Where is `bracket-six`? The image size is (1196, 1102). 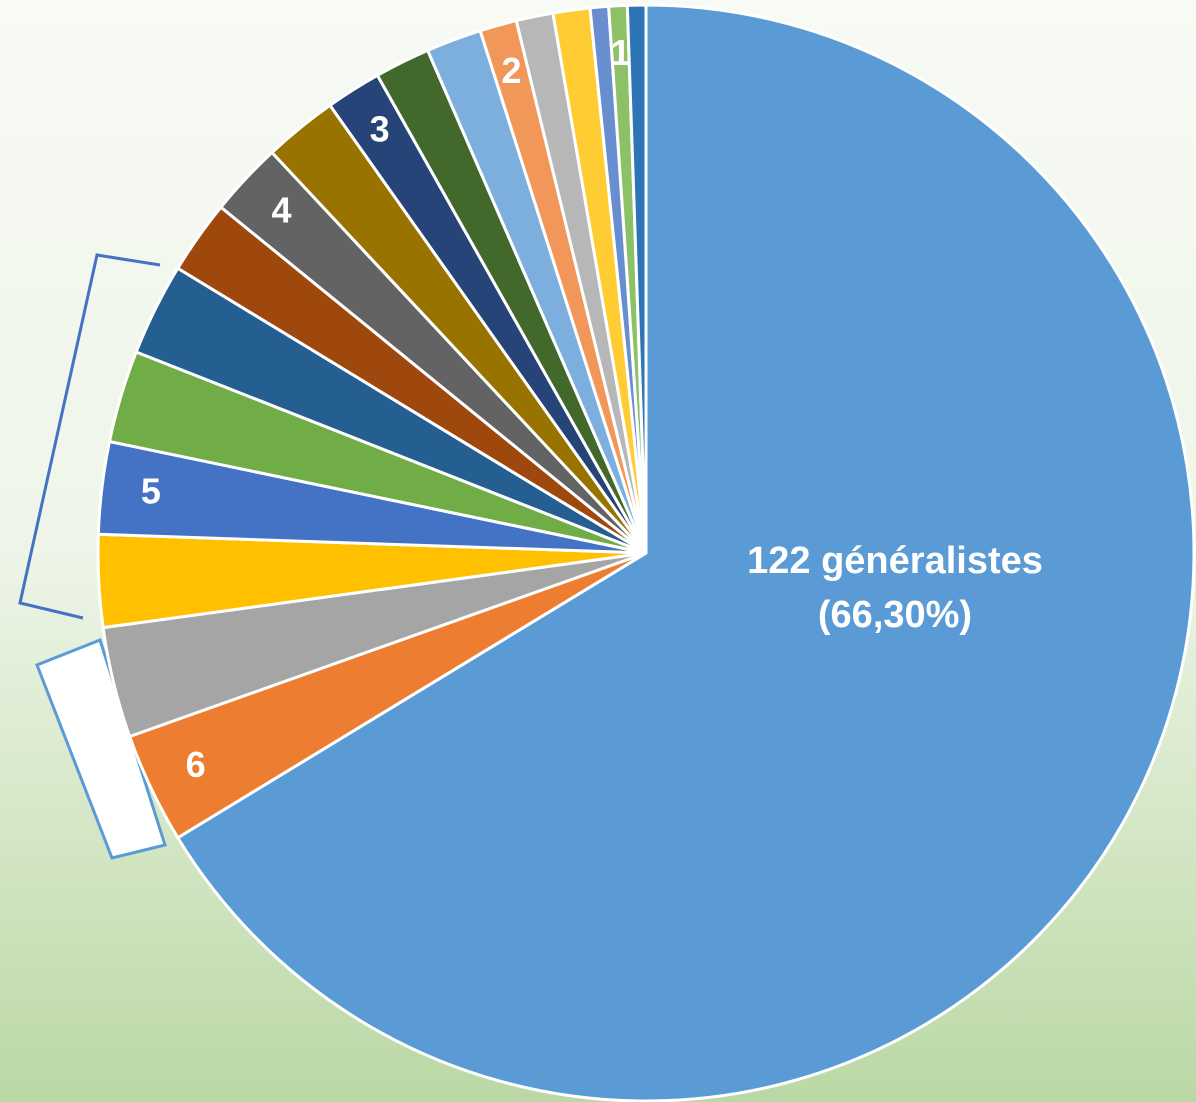 bracket-six is located at coordinates (101, 749).